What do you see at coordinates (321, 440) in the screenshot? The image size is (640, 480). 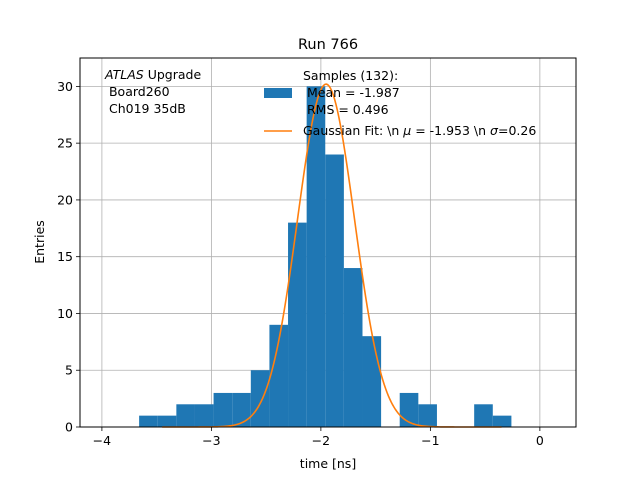 I see `x-tick-label: −2` at bounding box center [321, 440].